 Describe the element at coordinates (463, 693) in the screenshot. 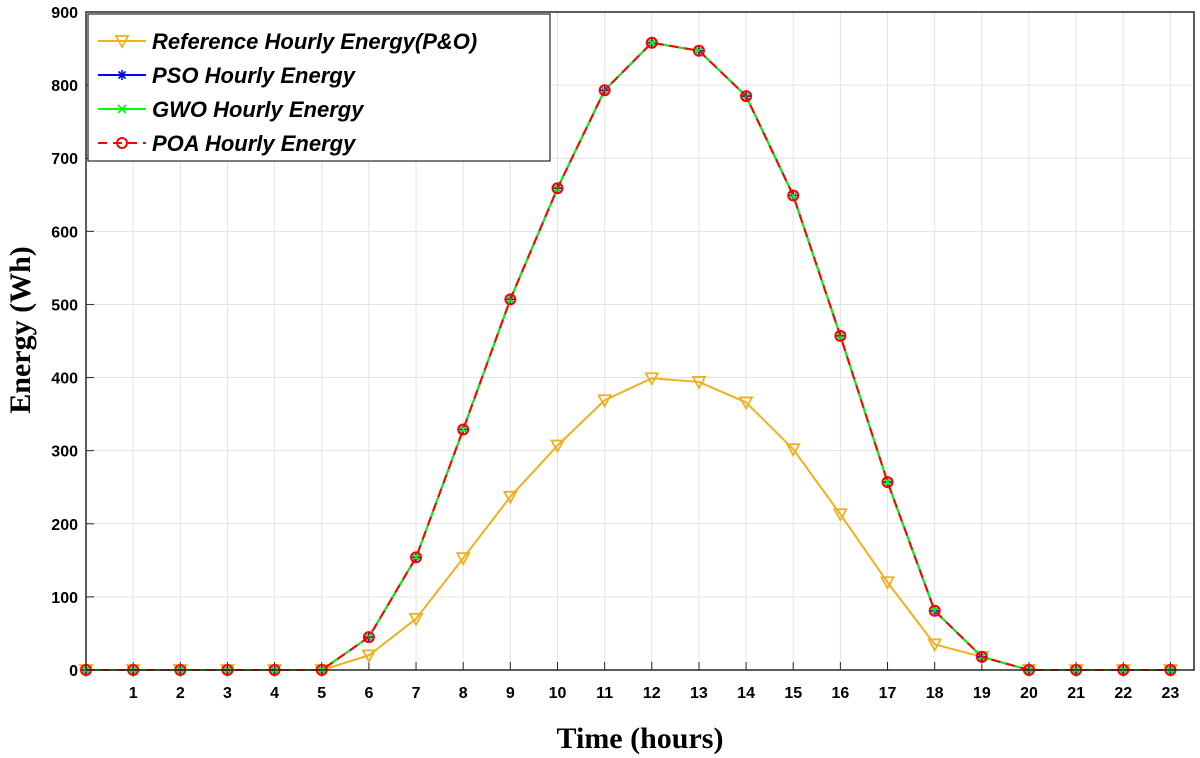

I see `x-tick-label: 8` at that location.